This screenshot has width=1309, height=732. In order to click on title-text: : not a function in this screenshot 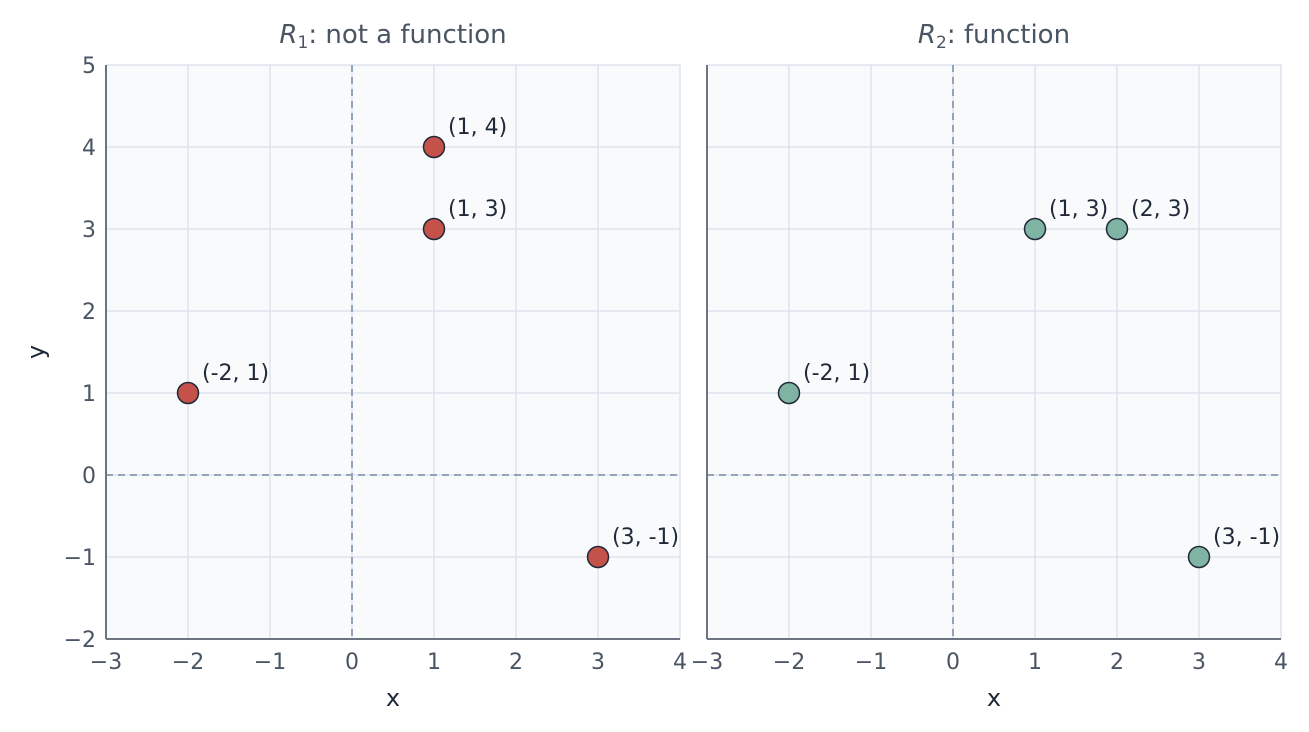, I will do `click(407, 35)`.